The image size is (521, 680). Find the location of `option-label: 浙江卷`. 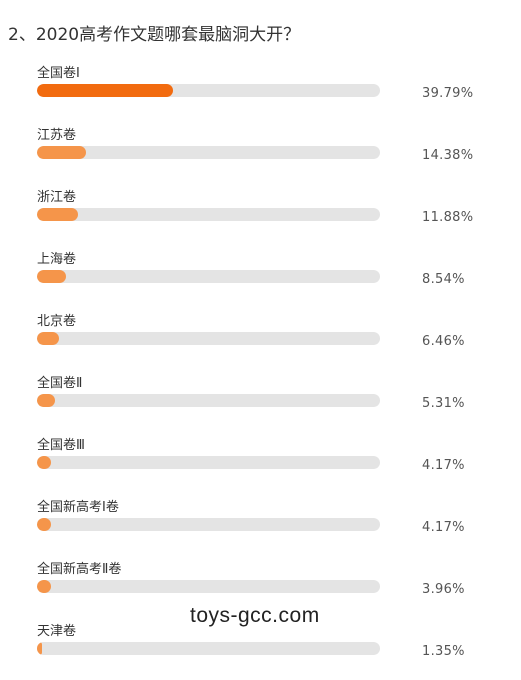

option-label: 浙江卷 is located at coordinates (57, 197).